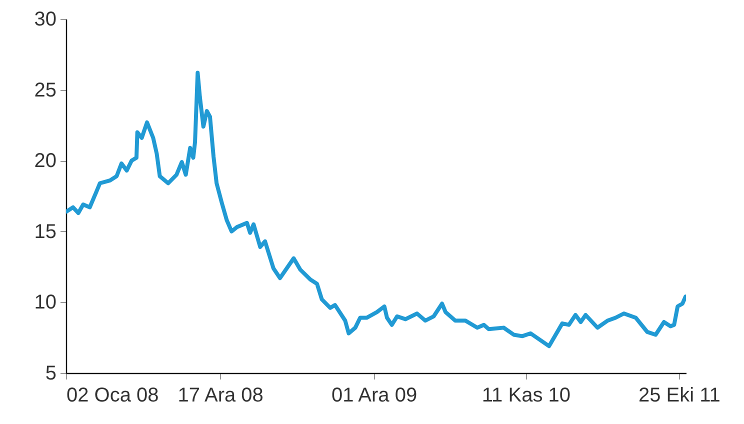 Image resolution: width=744 pixels, height=424 pixels. I want to click on y-tick-label: 15, so click(45, 231).